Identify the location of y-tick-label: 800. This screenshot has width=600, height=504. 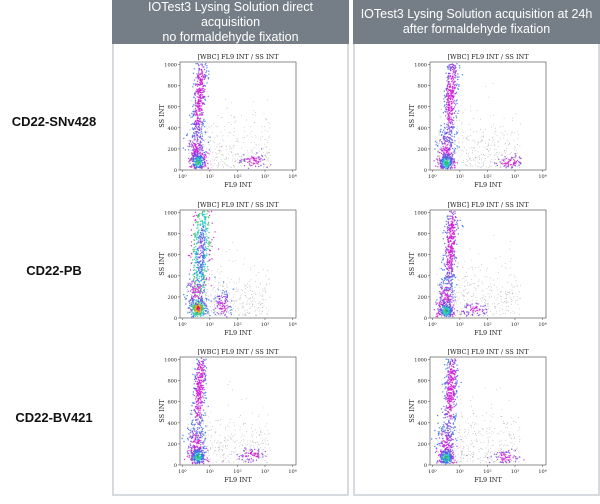
(422, 87).